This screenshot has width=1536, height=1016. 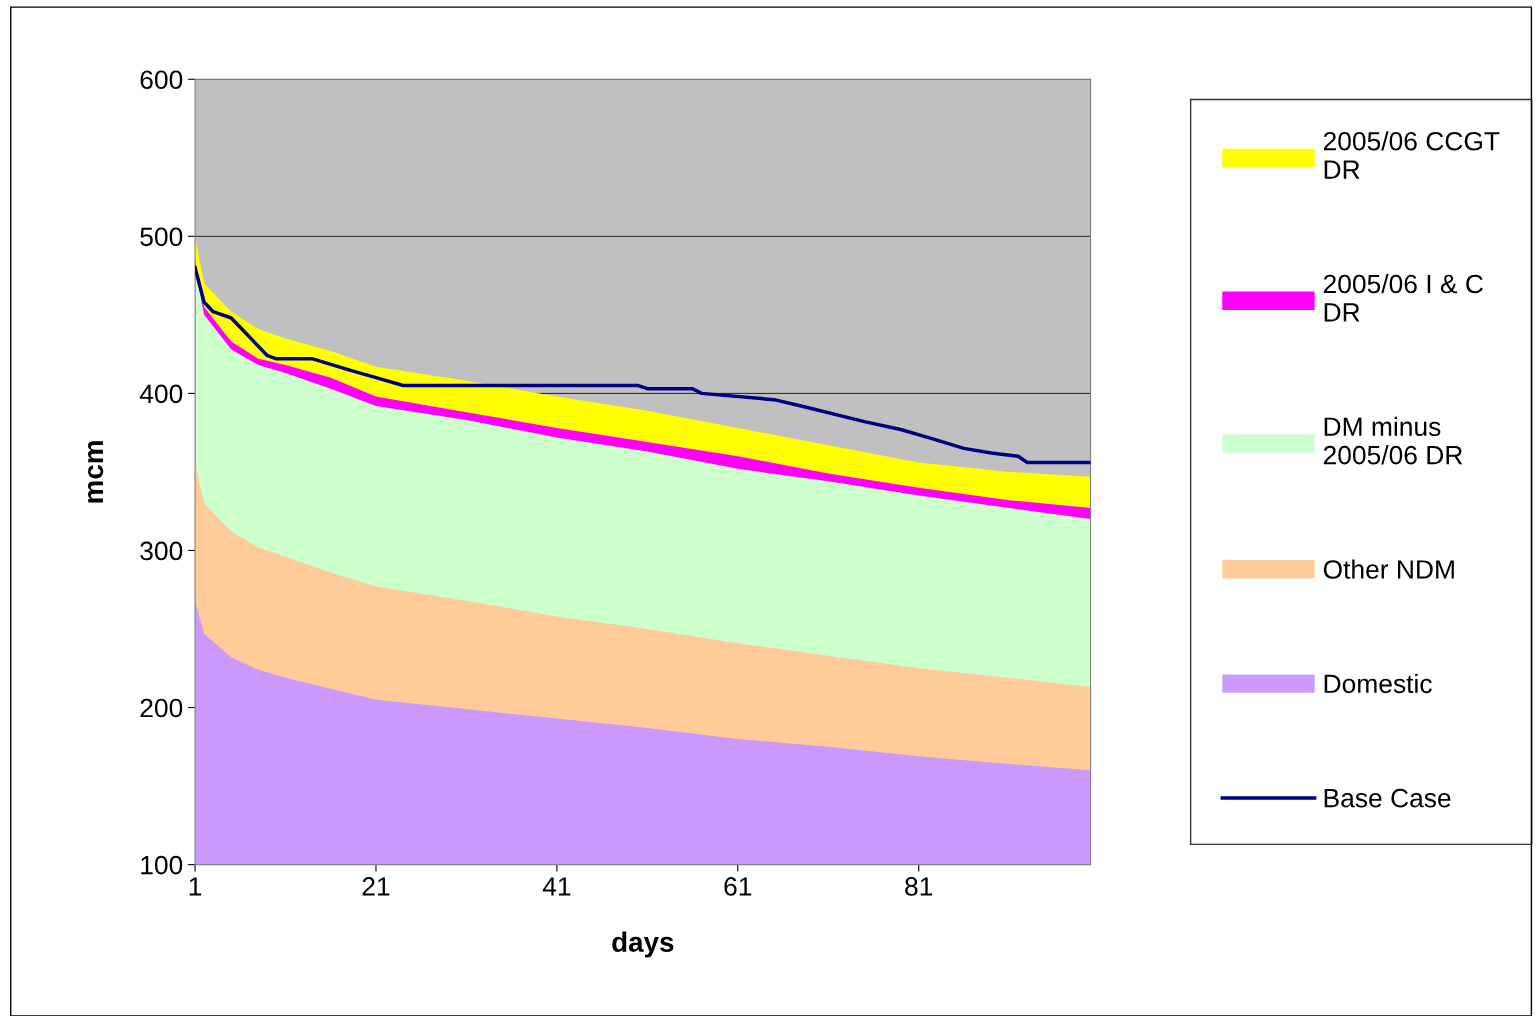 I want to click on y-tick-label: 600, so click(x=161, y=80).